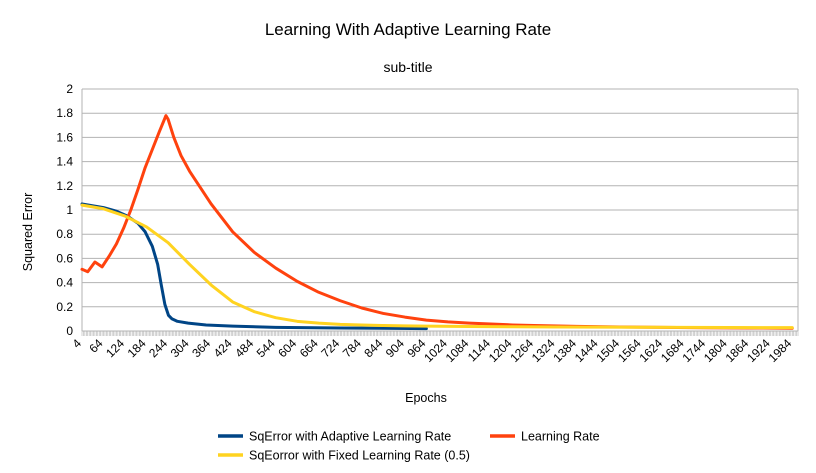  I want to click on x-tick-label: 1984, so click(780, 350).